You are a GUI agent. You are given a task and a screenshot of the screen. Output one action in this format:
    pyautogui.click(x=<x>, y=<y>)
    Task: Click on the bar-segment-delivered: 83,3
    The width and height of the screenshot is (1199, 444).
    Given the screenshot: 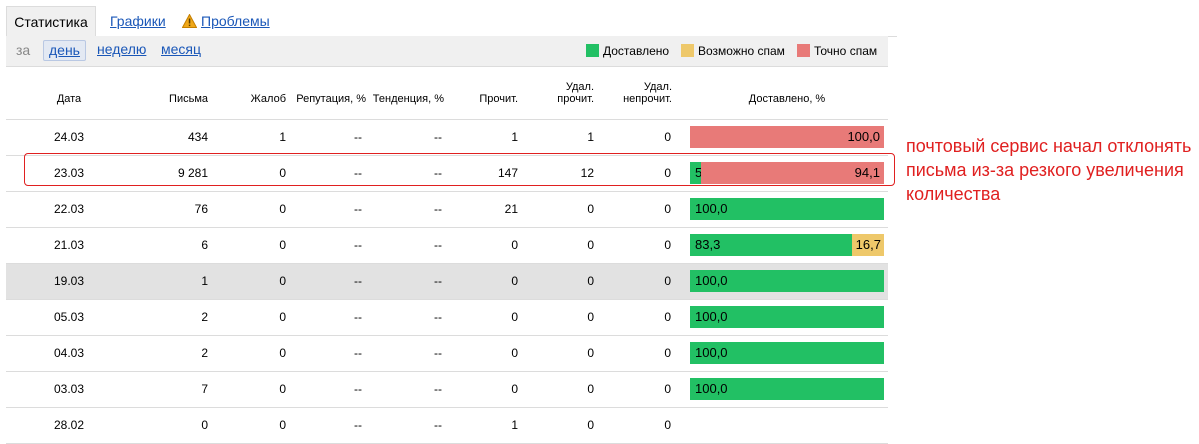 What is the action you would take?
    pyautogui.click(x=771, y=245)
    